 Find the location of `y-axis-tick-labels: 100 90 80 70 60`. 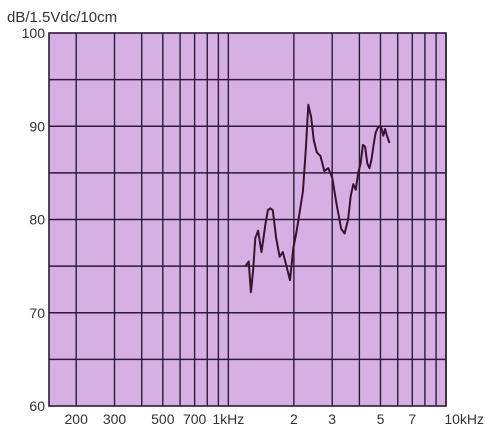

y-axis-tick-labels: 100 90 80 70 60 is located at coordinates (34, 219).